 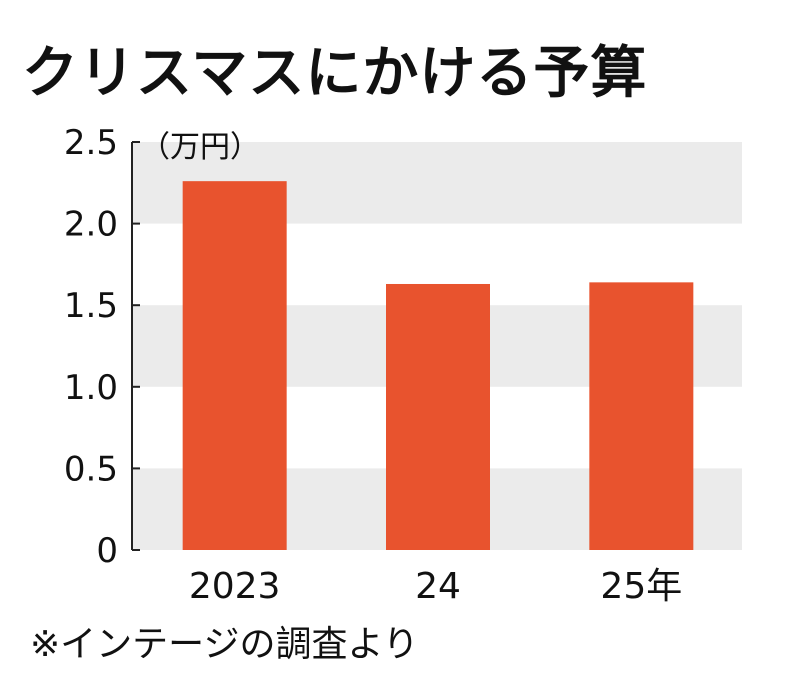 I want to click on y-tick-label: 0.5, so click(x=91, y=469).